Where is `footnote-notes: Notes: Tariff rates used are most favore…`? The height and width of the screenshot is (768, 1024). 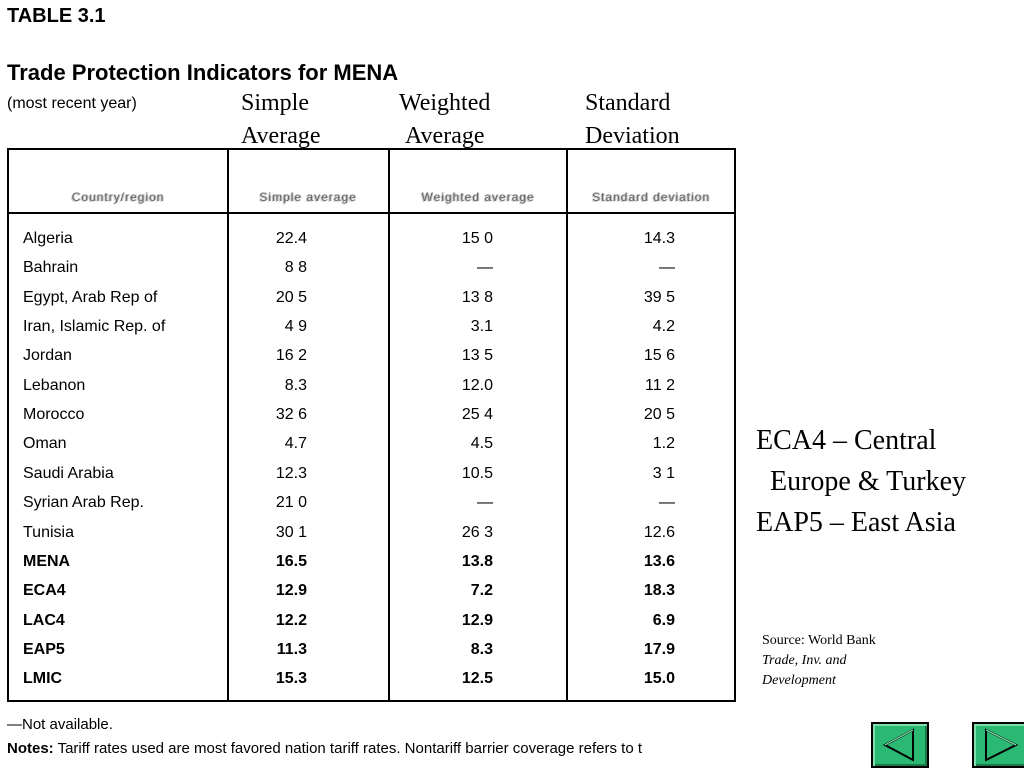
footnote-notes: Notes: Tariff rates used are most favore… is located at coordinates (377, 748).